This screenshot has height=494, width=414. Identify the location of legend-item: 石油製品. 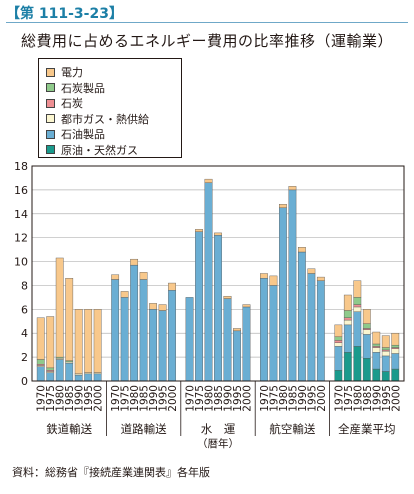
(75, 134).